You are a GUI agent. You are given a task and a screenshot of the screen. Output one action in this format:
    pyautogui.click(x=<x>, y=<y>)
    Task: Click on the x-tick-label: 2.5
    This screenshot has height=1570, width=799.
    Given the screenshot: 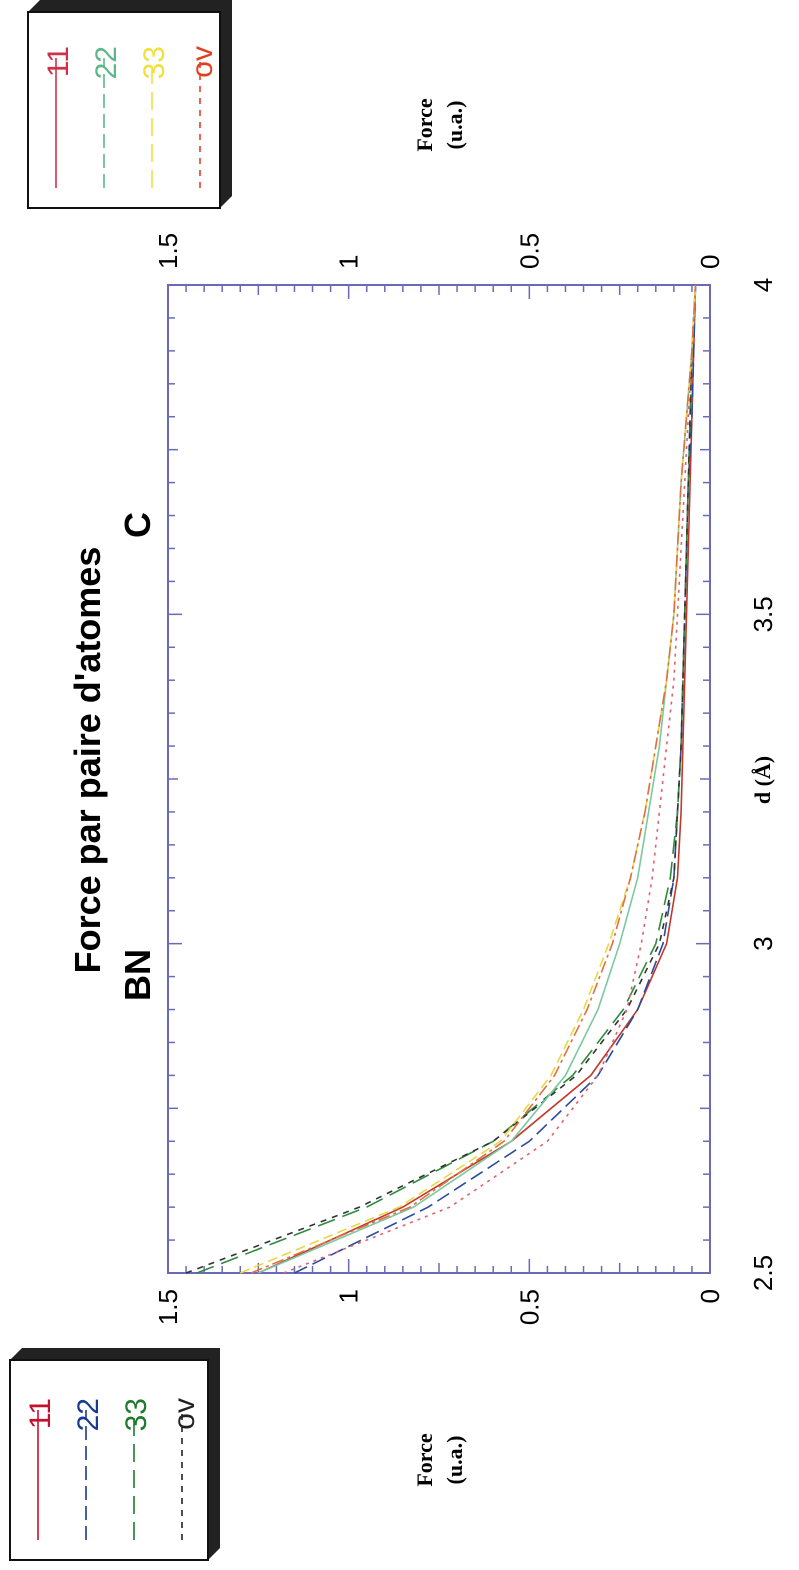 What is the action you would take?
    pyautogui.click(x=763, y=1273)
    